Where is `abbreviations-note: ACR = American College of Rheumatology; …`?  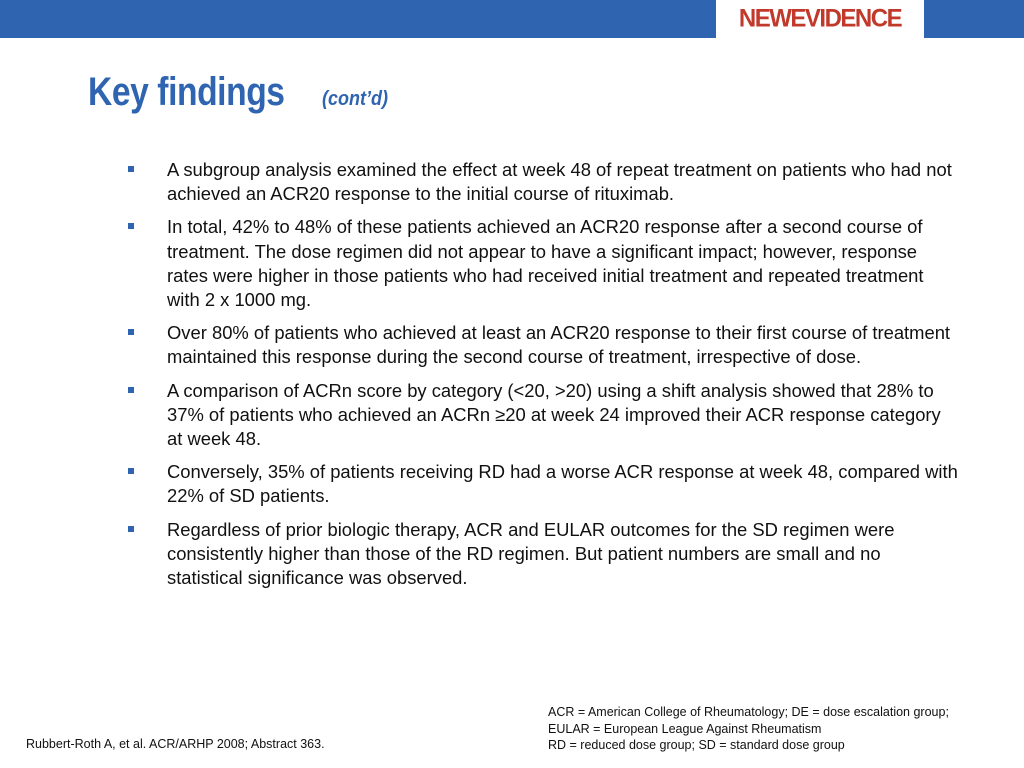
abbreviations-note: ACR = American College of Rheumatology; … is located at coordinates (748, 729).